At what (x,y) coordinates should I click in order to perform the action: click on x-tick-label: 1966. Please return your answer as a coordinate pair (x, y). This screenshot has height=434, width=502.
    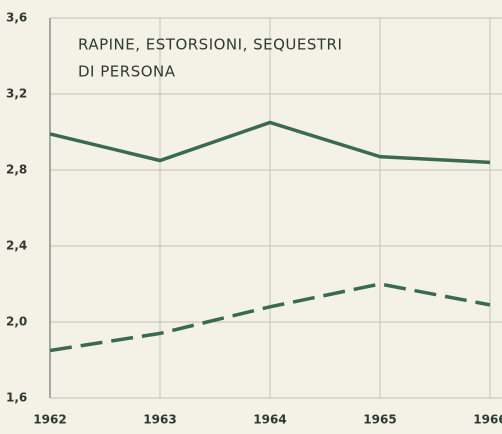
    Looking at the image, I should click on (487, 420).